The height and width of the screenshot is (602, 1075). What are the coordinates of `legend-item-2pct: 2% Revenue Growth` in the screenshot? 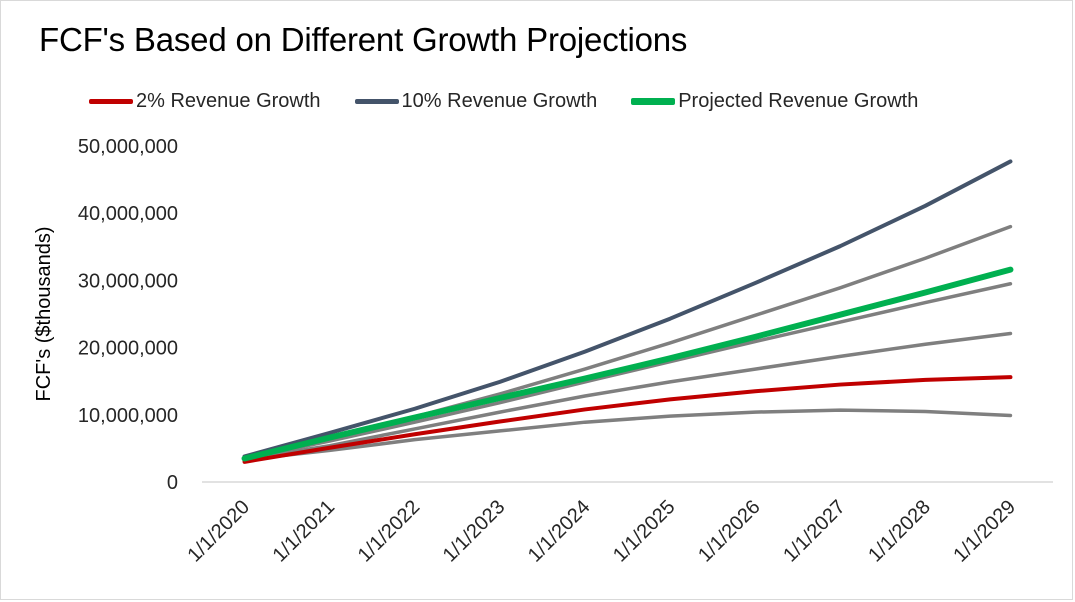 It's located at (205, 101).